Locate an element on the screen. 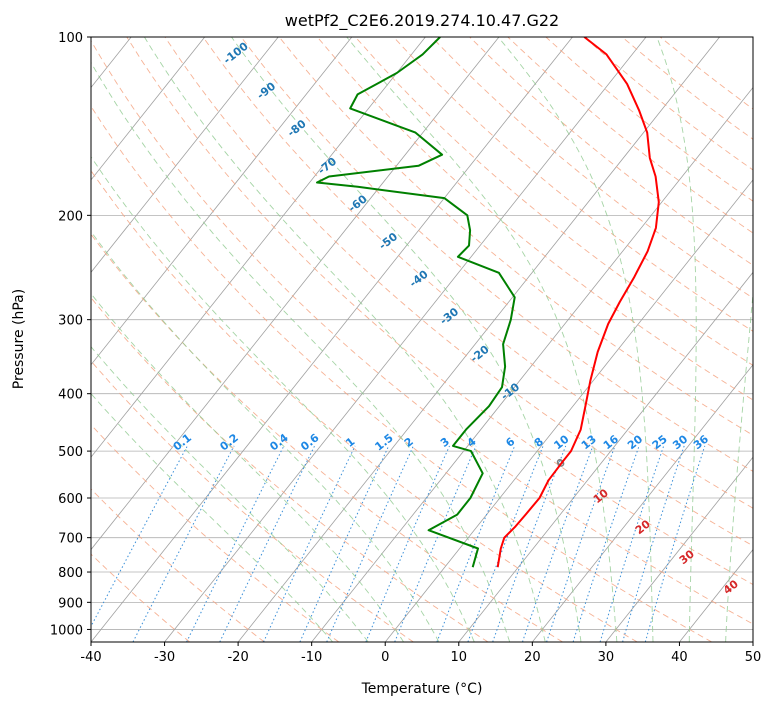  mixing-ratio-label: 1 is located at coordinates (350, 442).